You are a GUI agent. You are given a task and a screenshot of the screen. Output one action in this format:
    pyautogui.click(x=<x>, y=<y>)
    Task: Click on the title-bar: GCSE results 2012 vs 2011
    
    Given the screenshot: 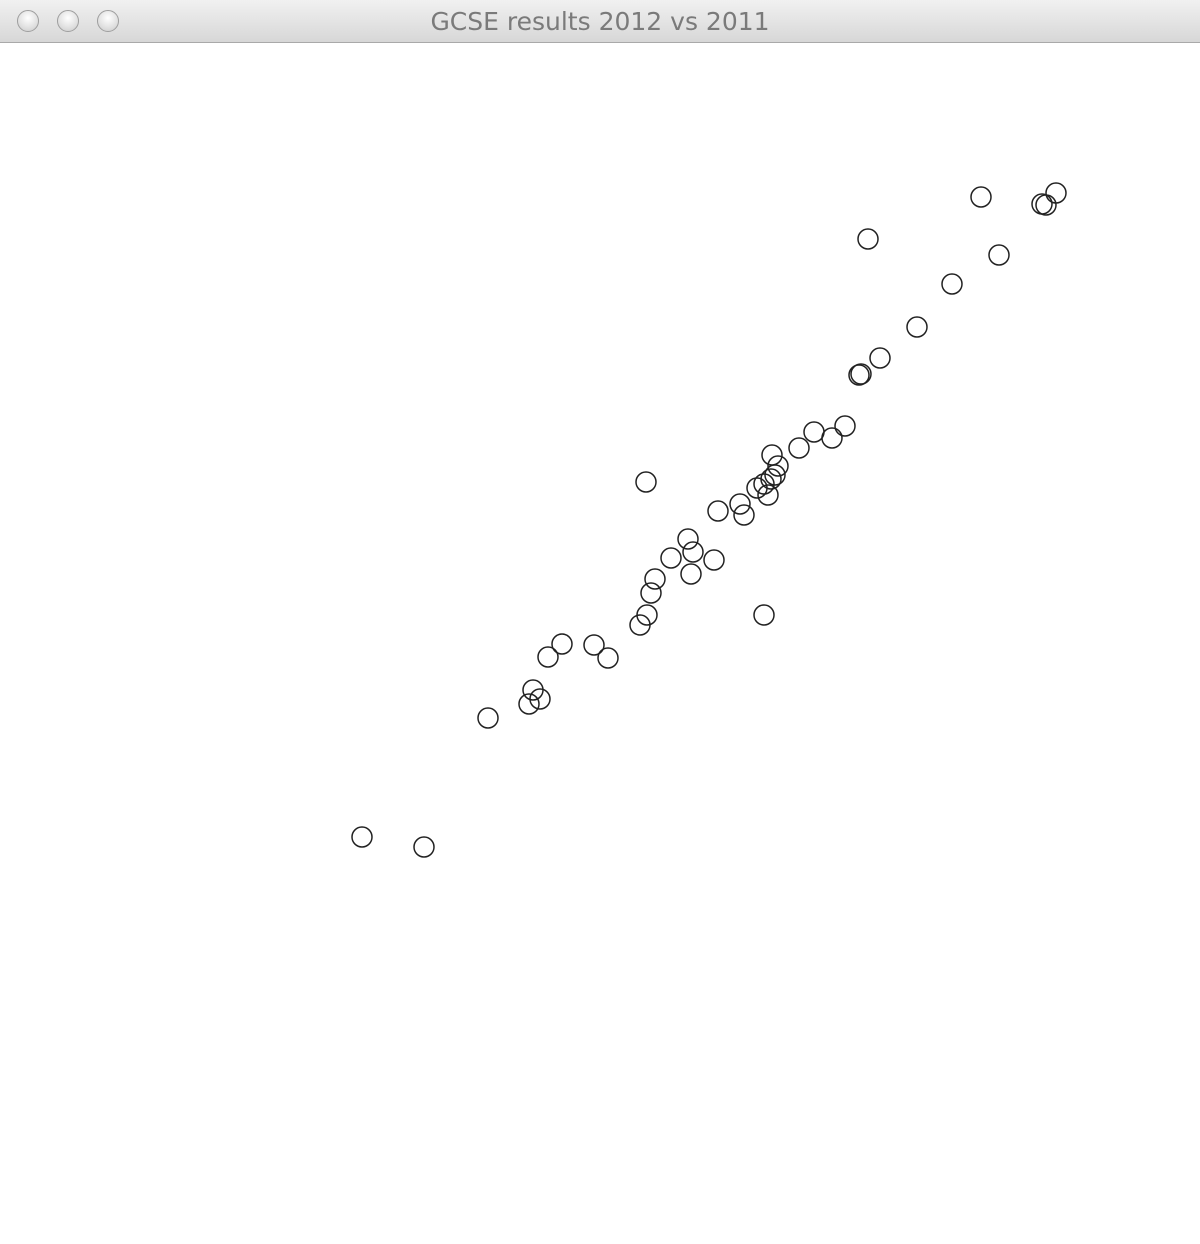 What is the action you would take?
    pyautogui.click(x=600, y=21)
    